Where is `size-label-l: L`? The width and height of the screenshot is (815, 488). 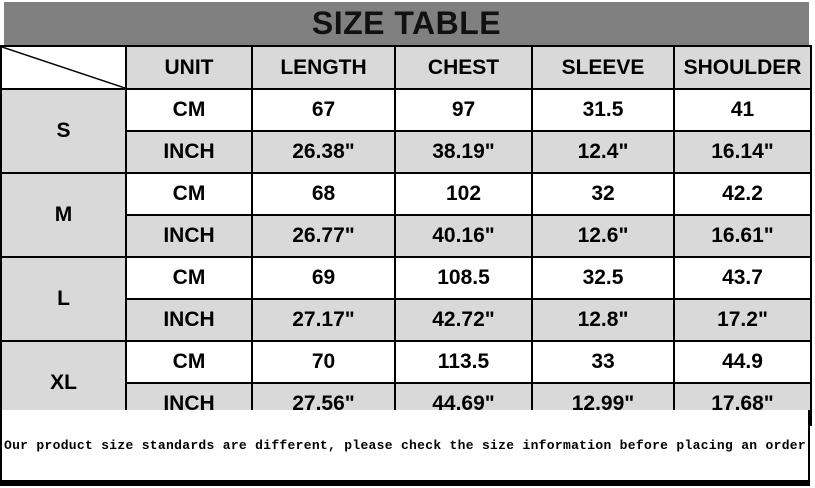 size-label-l: L is located at coordinates (63, 299).